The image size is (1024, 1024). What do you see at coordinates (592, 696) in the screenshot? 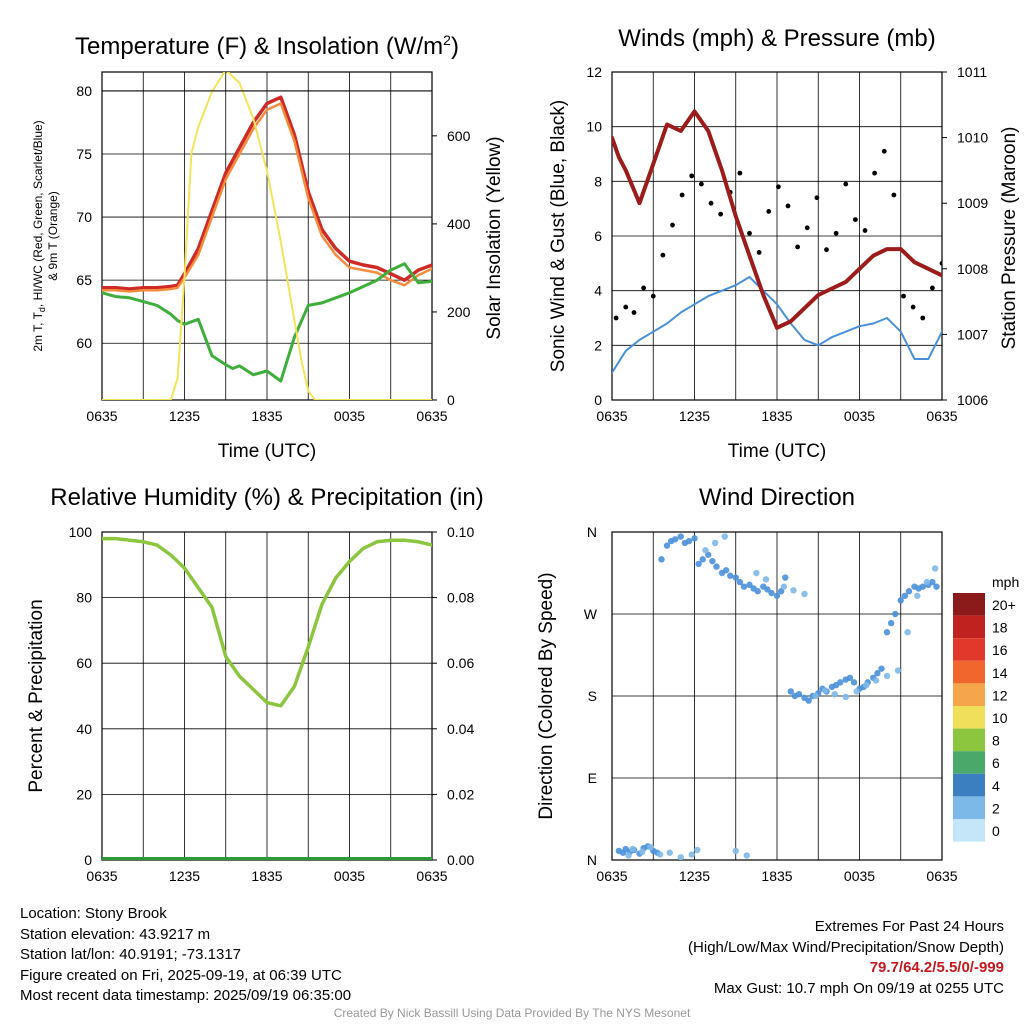
I see `y-tick-label: S` at bounding box center [592, 696].